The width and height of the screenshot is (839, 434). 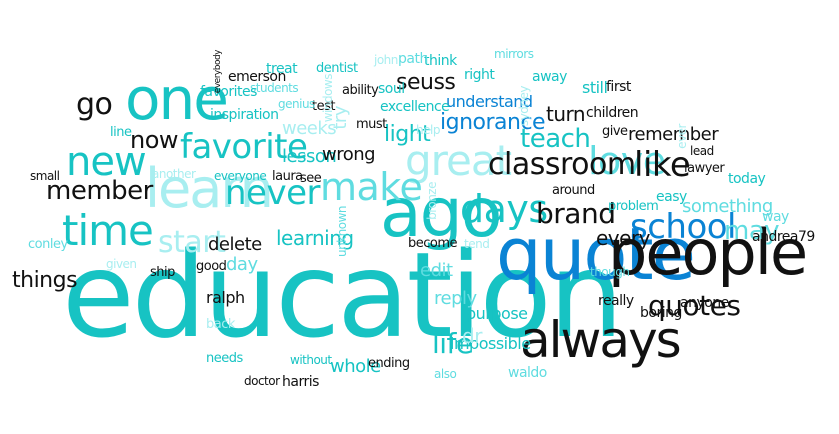 I want to click on word-quotes: quotes, so click(x=694, y=305).